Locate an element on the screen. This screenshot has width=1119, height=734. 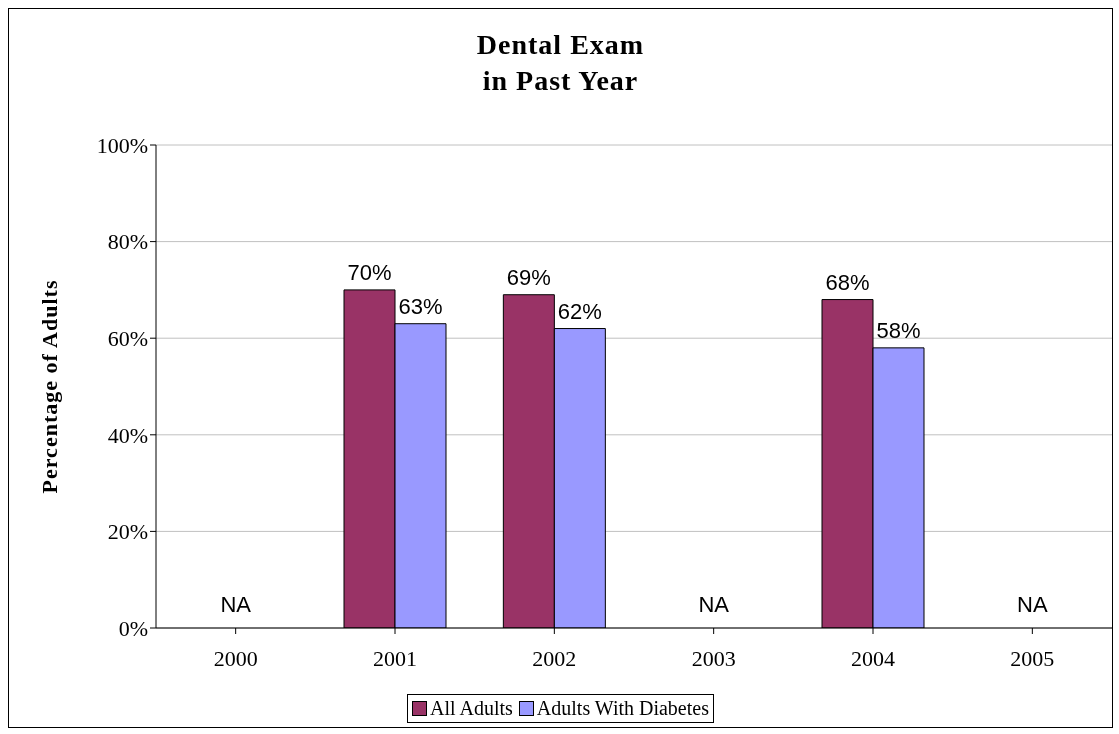
x-tick-label: 2004 is located at coordinates (873, 658).